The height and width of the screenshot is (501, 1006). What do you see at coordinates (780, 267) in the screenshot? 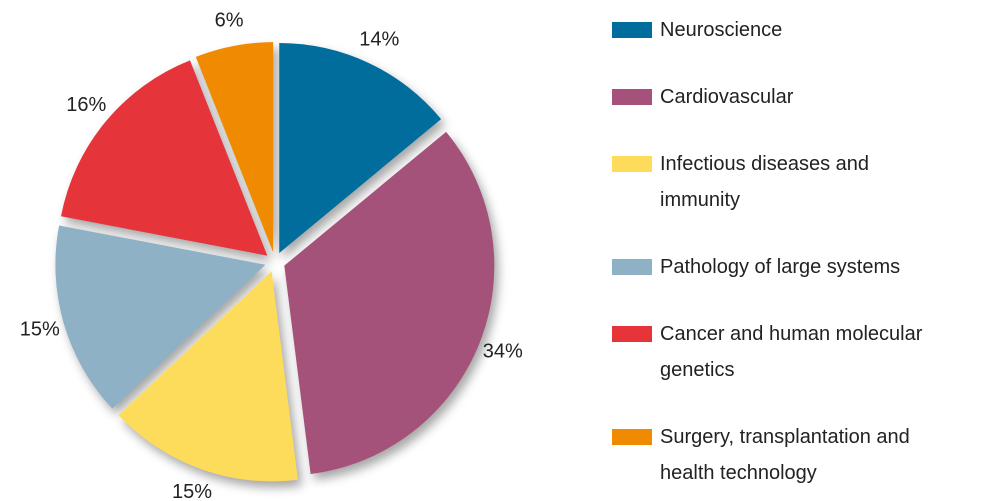
I see `legend-label: Pathology of large systems` at bounding box center [780, 267].